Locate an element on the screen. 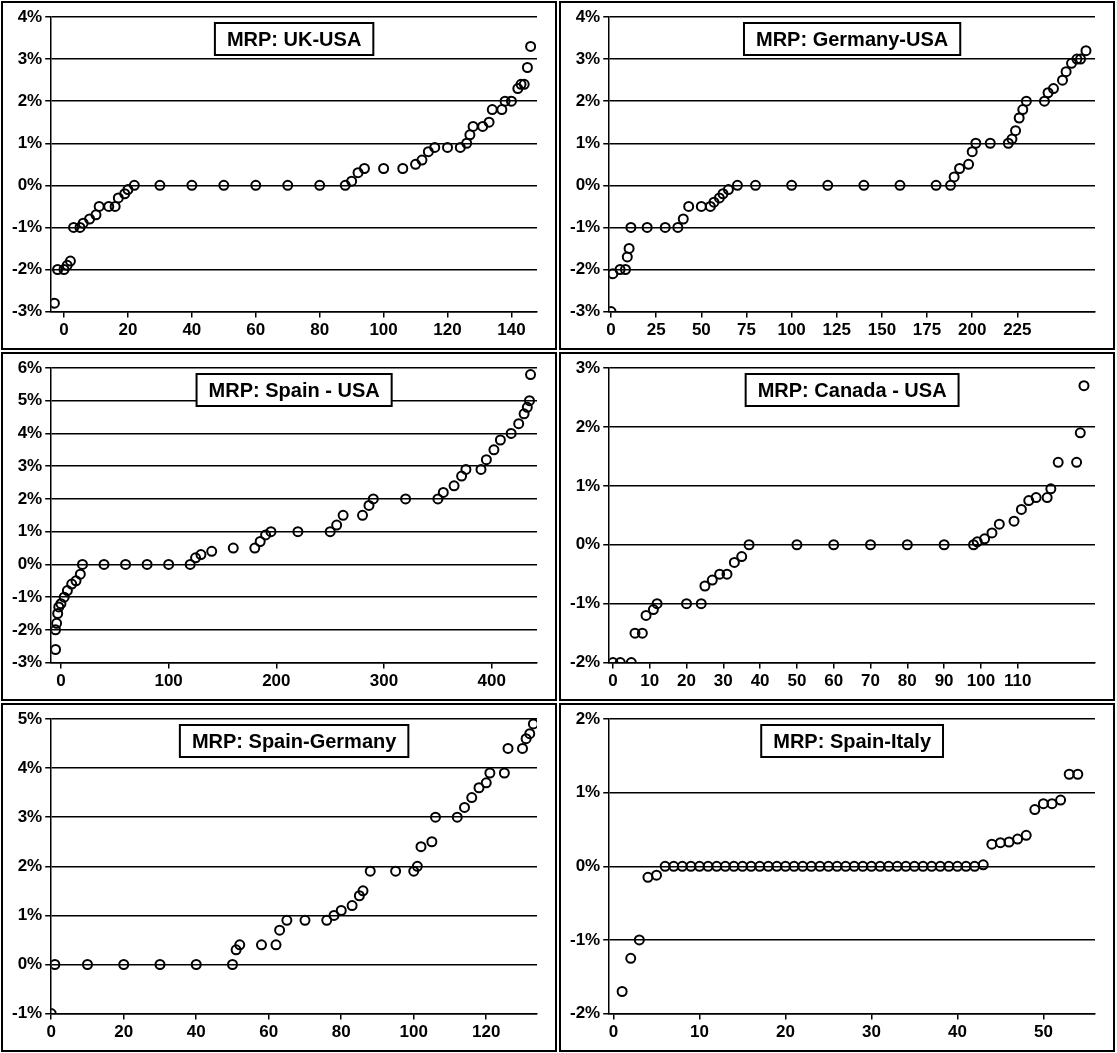 The width and height of the screenshot is (1117, 1053). x-tick-label: 0 is located at coordinates (61, 681).